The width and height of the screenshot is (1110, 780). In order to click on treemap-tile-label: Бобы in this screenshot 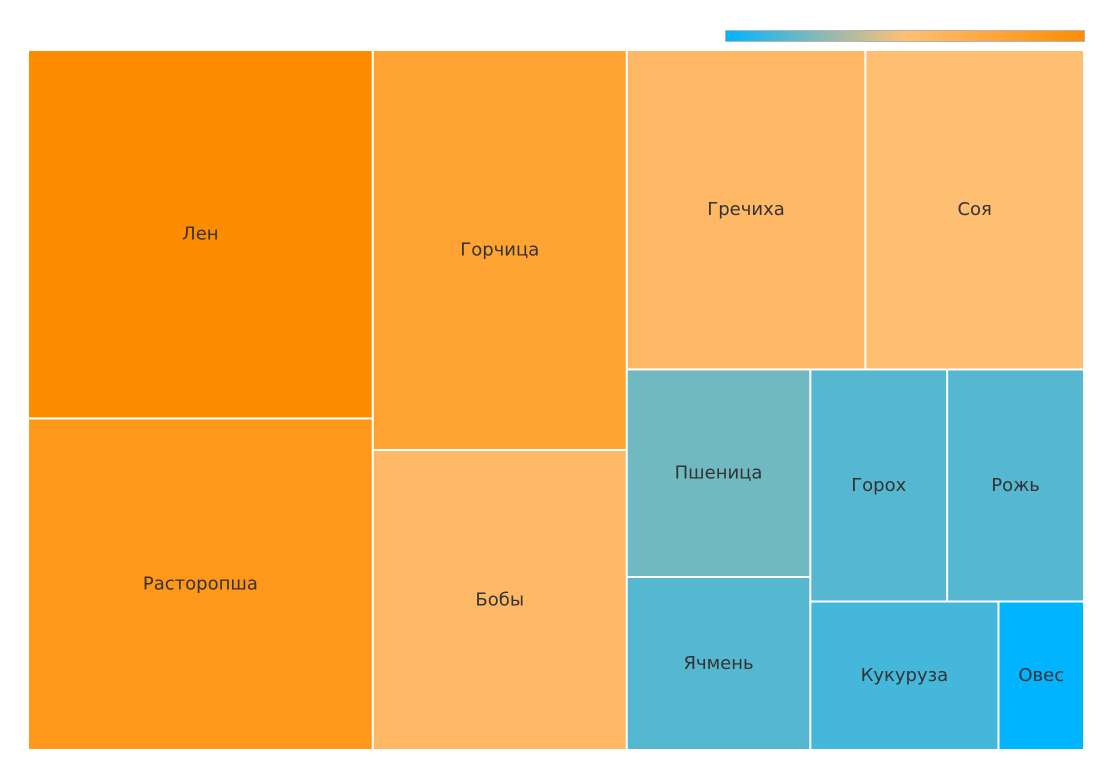, I will do `click(499, 600)`.